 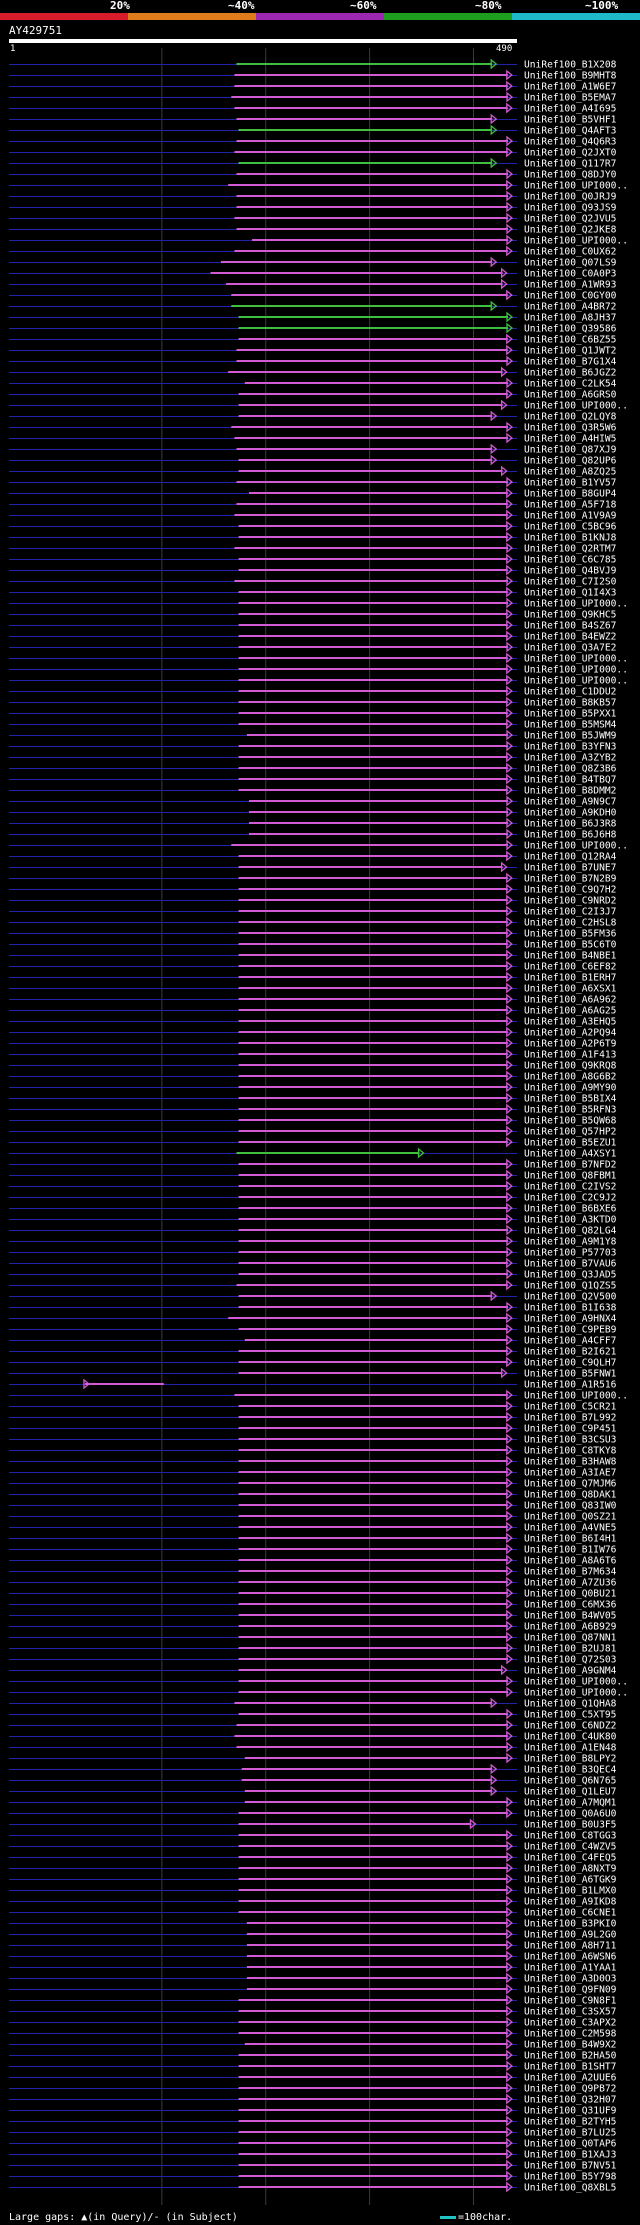 What do you see at coordinates (570, 1242) in the screenshot?
I see `hit-label: UniRef100_A9M1Y8` at bounding box center [570, 1242].